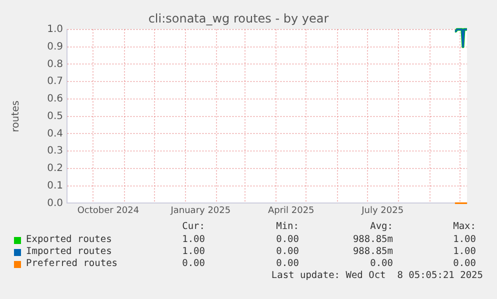 The width and height of the screenshot is (497, 299). Describe the element at coordinates (287, 227) in the screenshot. I see `text: Min:` at that location.